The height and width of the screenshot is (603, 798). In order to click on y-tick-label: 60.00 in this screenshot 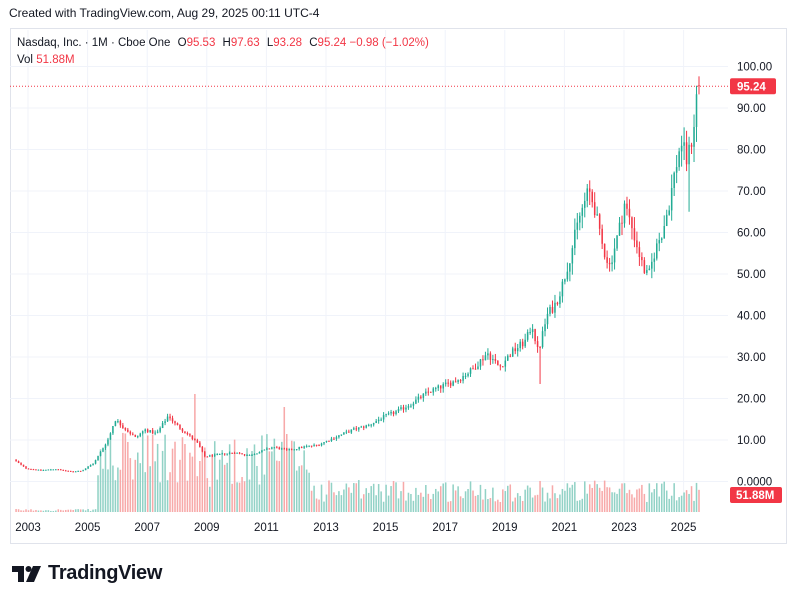, I will do `click(751, 234)`.